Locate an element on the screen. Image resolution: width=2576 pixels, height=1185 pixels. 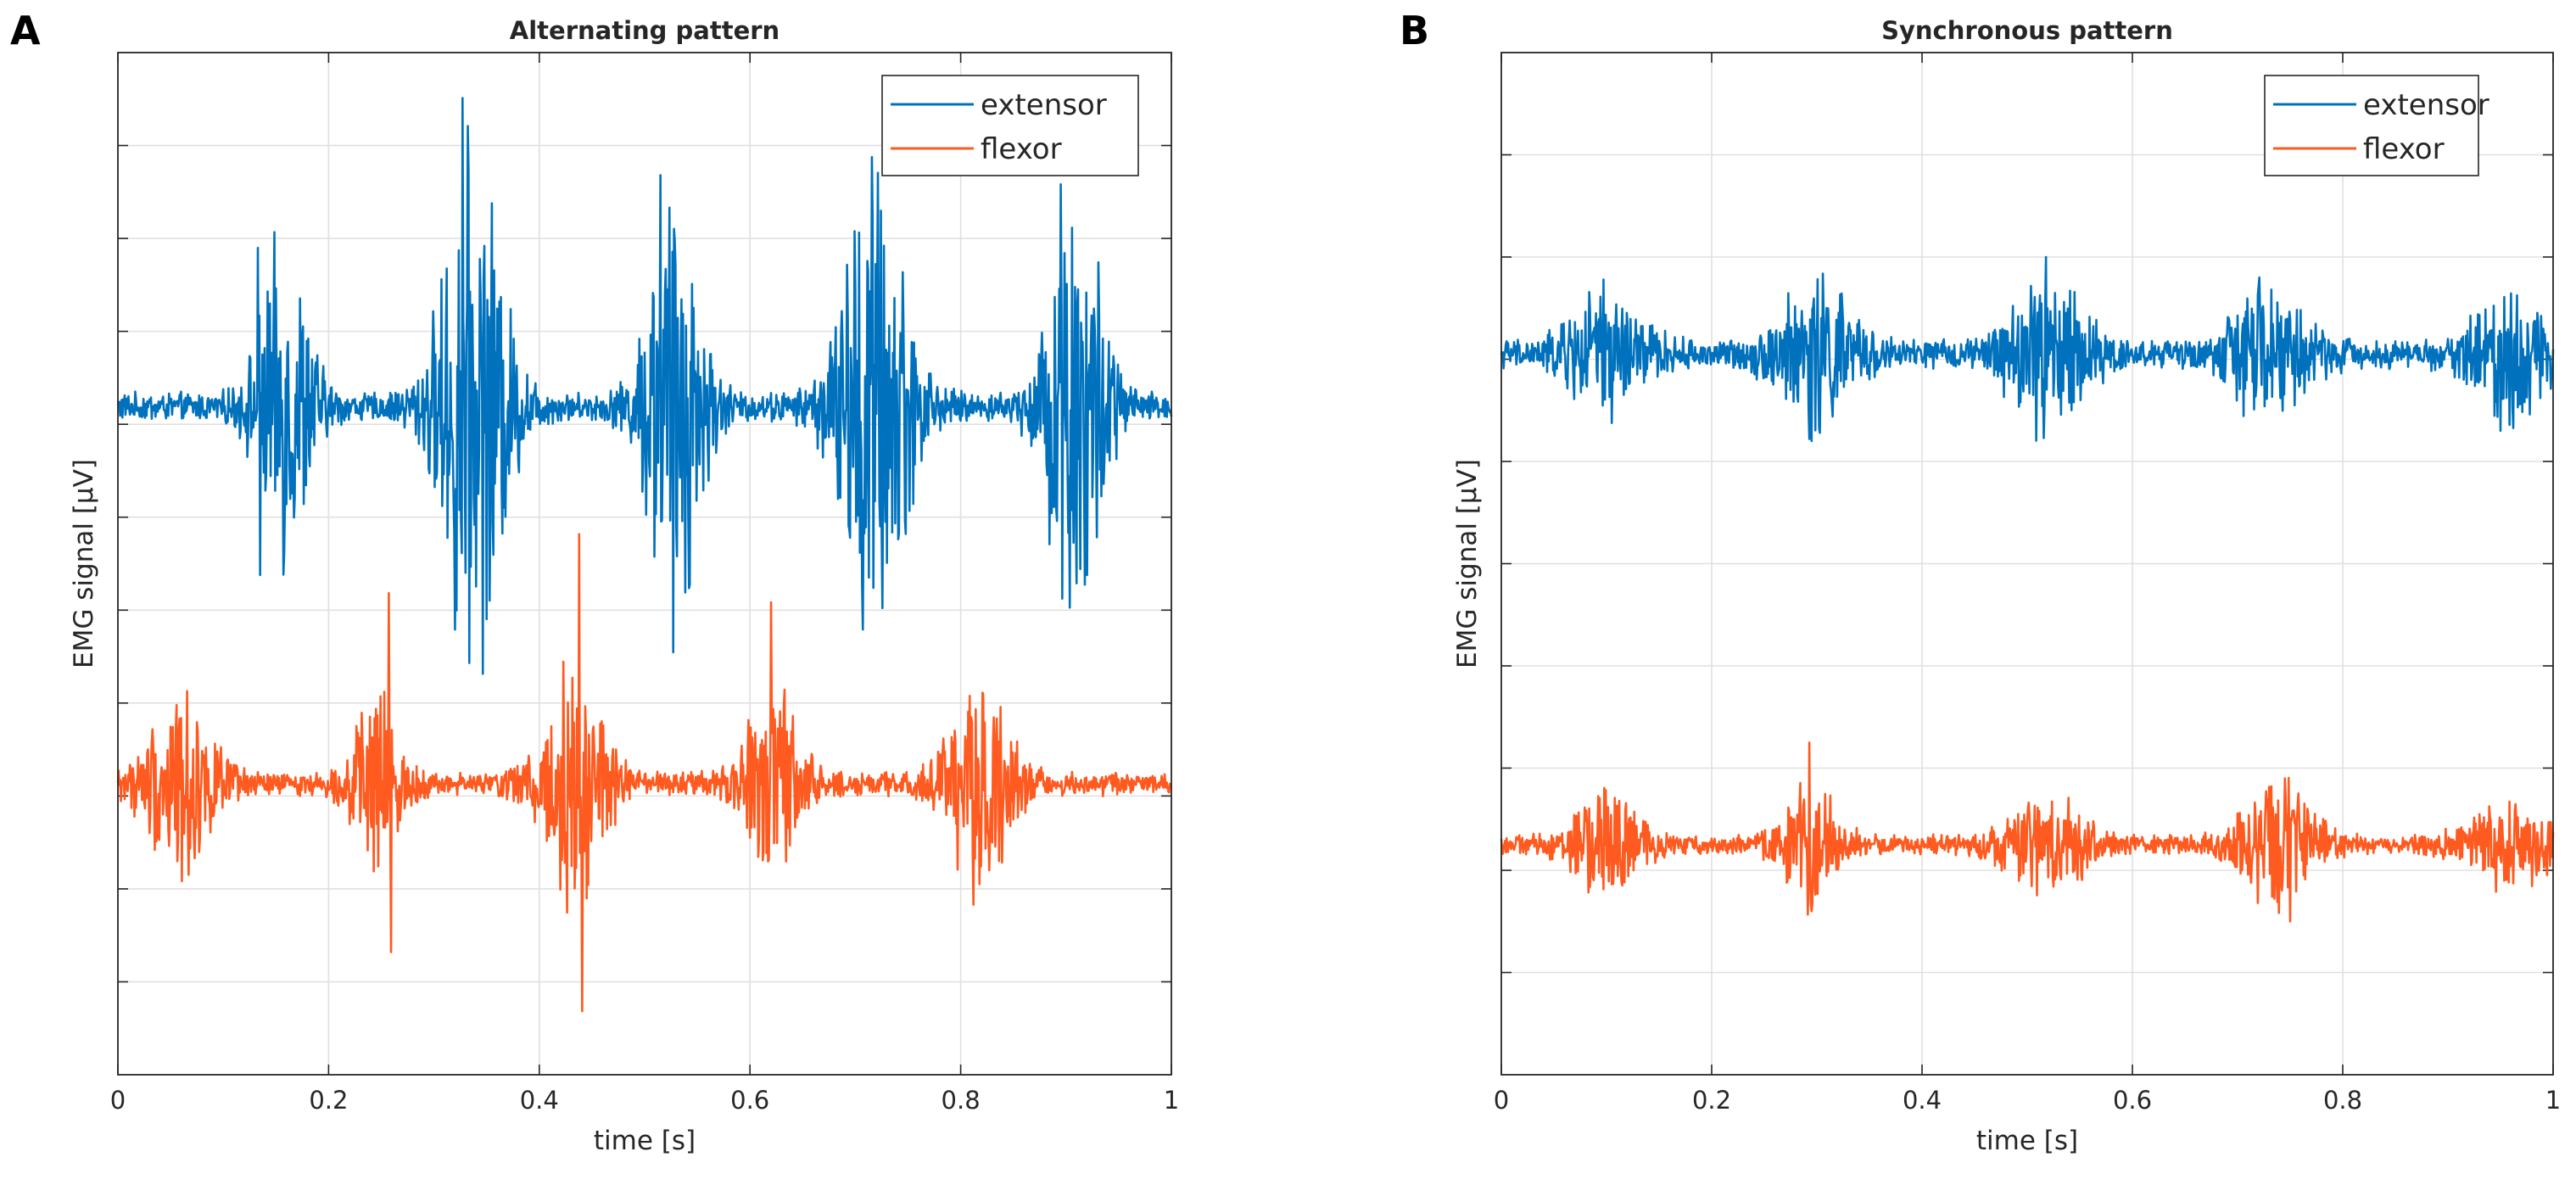
series-line-flexor is located at coordinates (2027, 832).